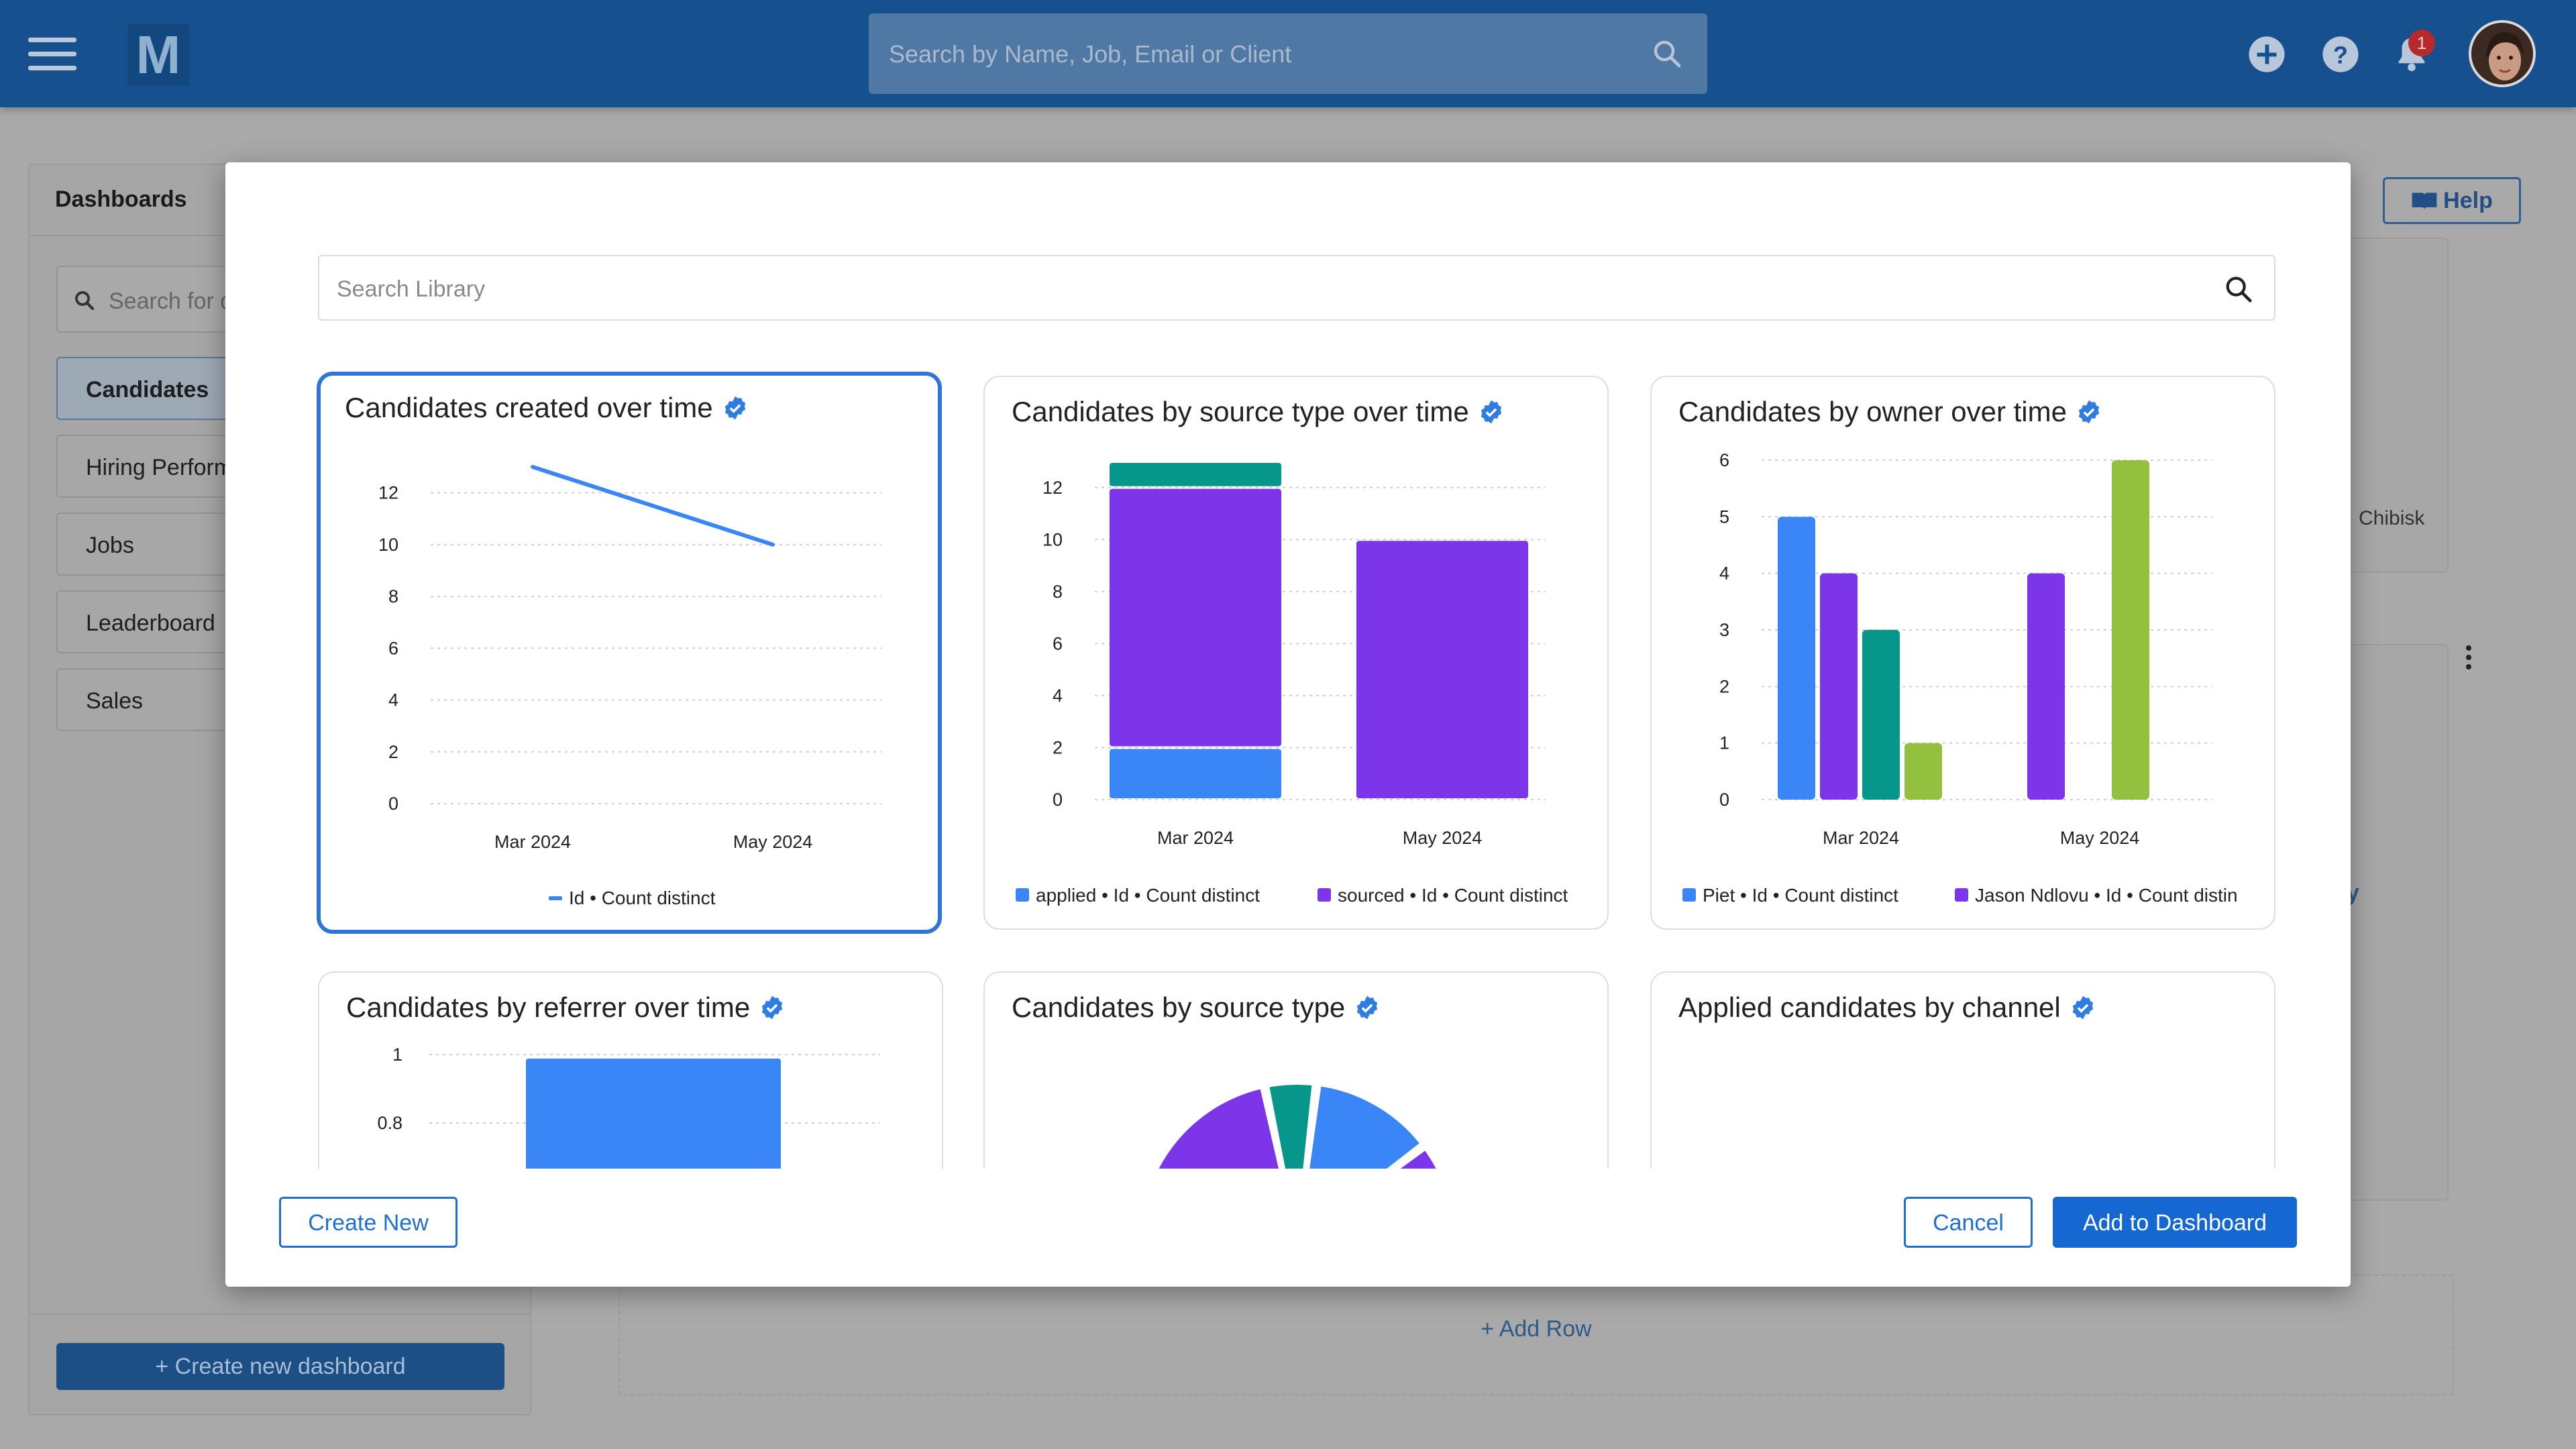 Image resolution: width=2576 pixels, height=1449 pixels. Describe the element at coordinates (2468, 659) in the screenshot. I see `more-options-icon` at that location.